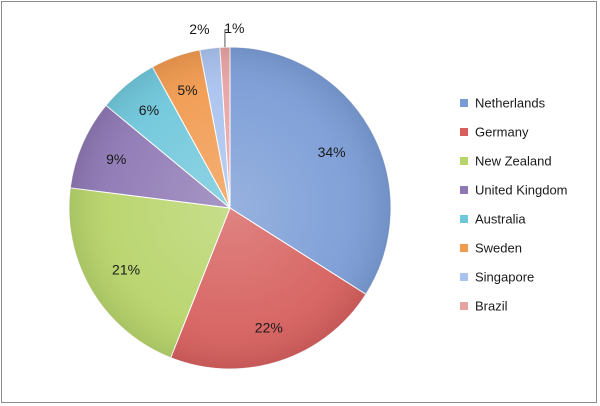  What do you see at coordinates (126, 269) in the screenshot?
I see `slice-label-new-zealand: 21%` at bounding box center [126, 269].